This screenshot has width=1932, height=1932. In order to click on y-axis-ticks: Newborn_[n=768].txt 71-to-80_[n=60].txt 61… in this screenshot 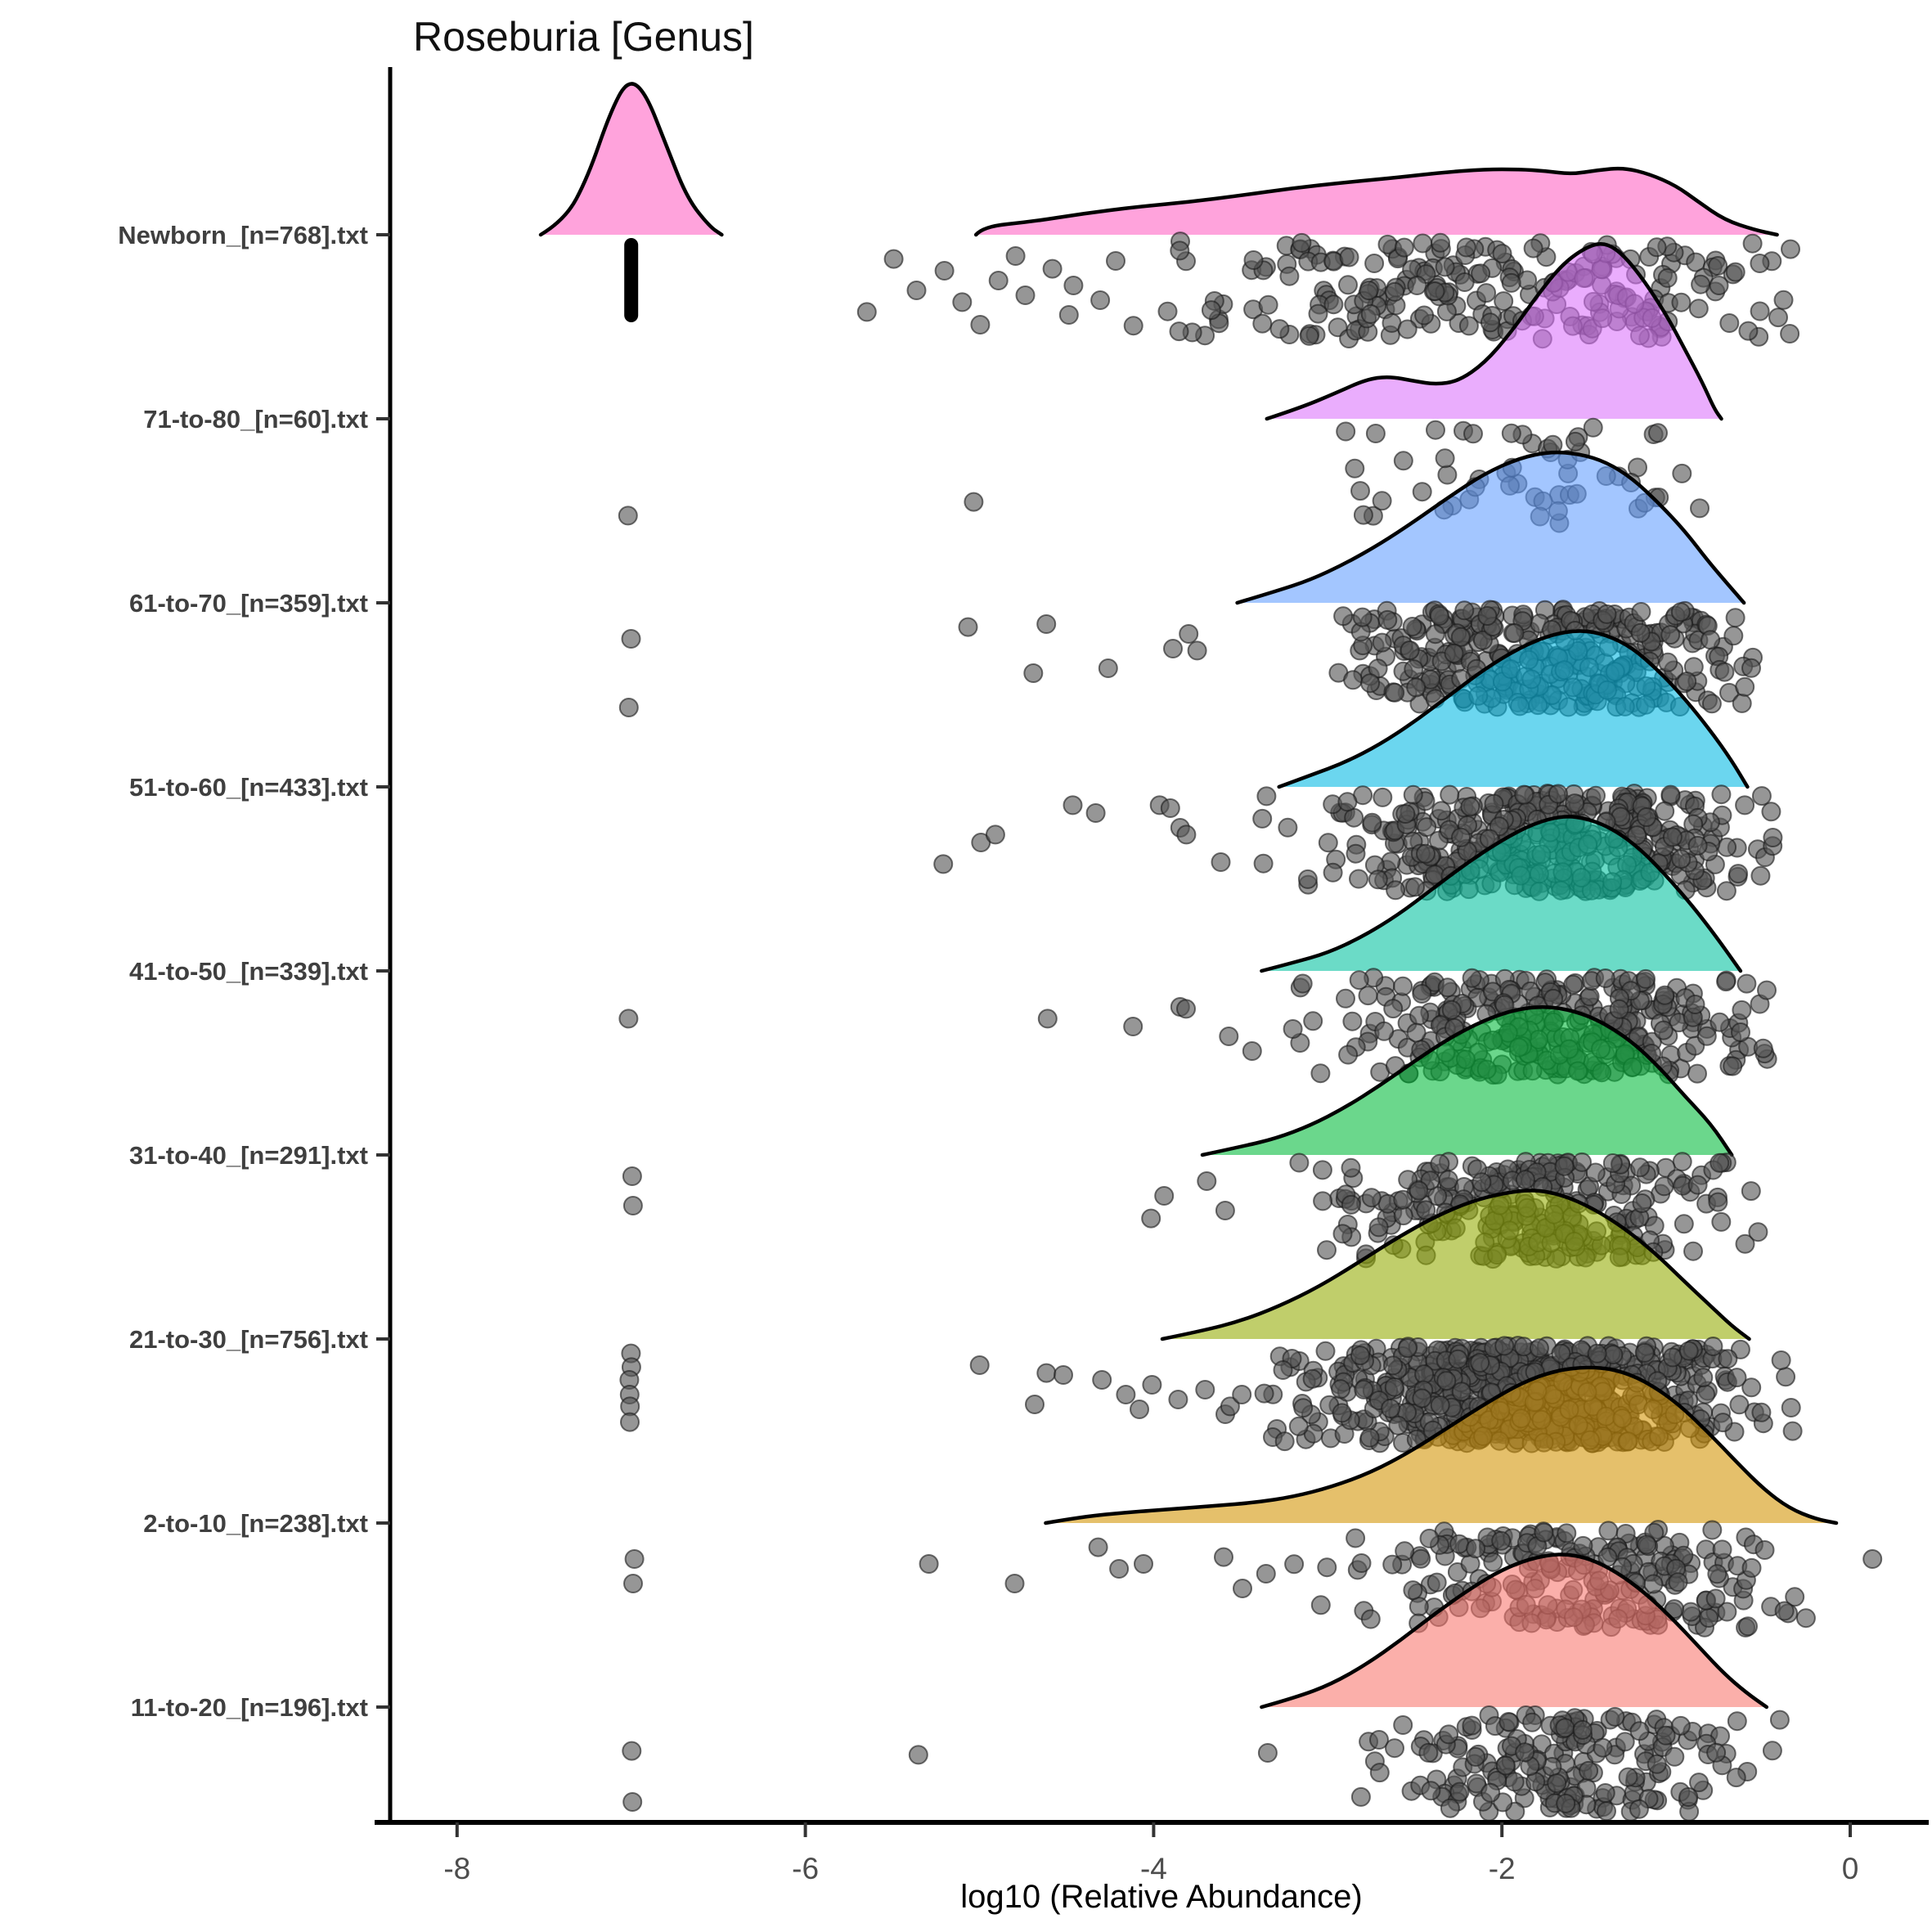, I will do `click(254, 971)`.